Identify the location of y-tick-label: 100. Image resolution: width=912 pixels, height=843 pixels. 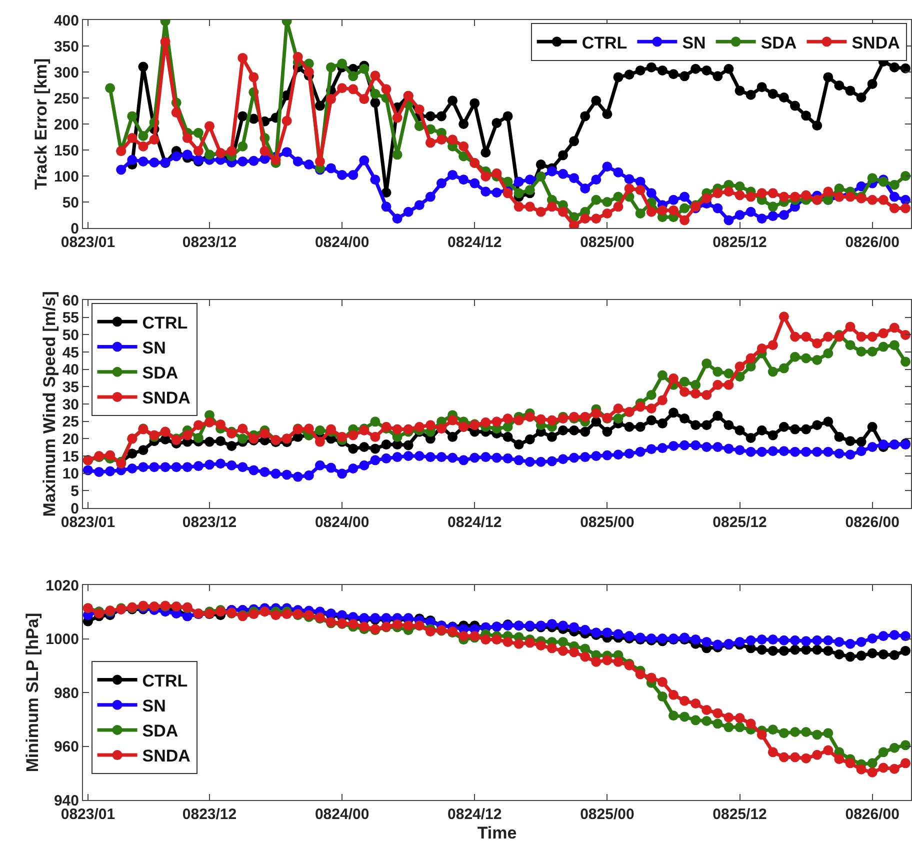
(66, 177).